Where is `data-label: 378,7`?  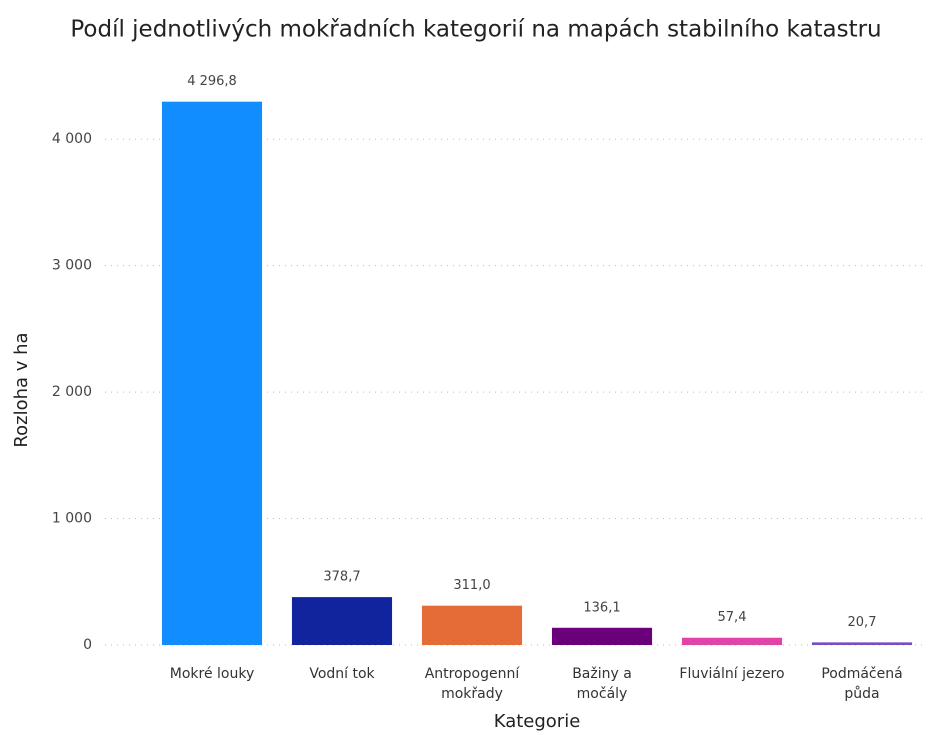 data-label: 378,7 is located at coordinates (341, 577).